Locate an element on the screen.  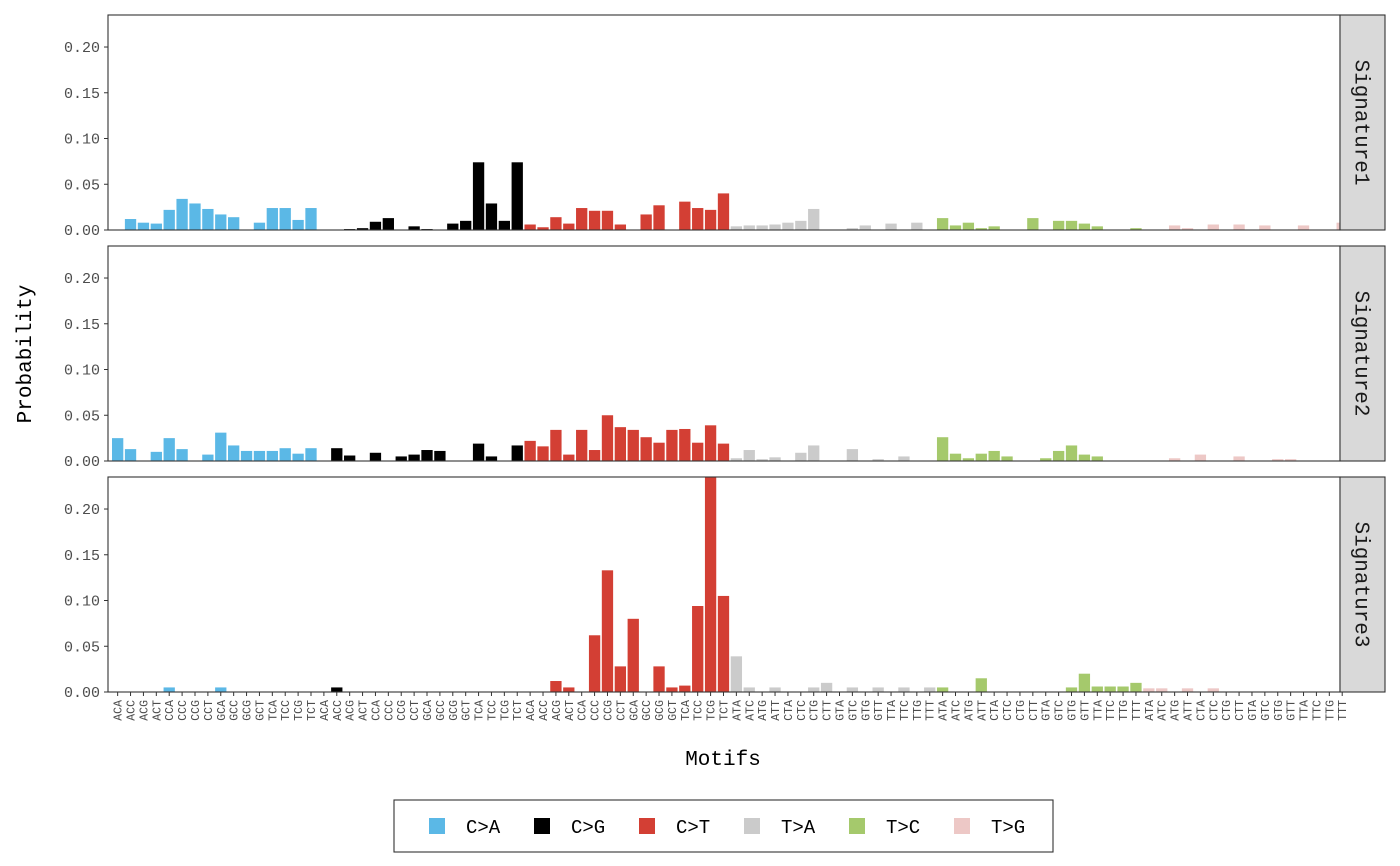
x-tick-label: GTC is located at coordinates (1060, 710).